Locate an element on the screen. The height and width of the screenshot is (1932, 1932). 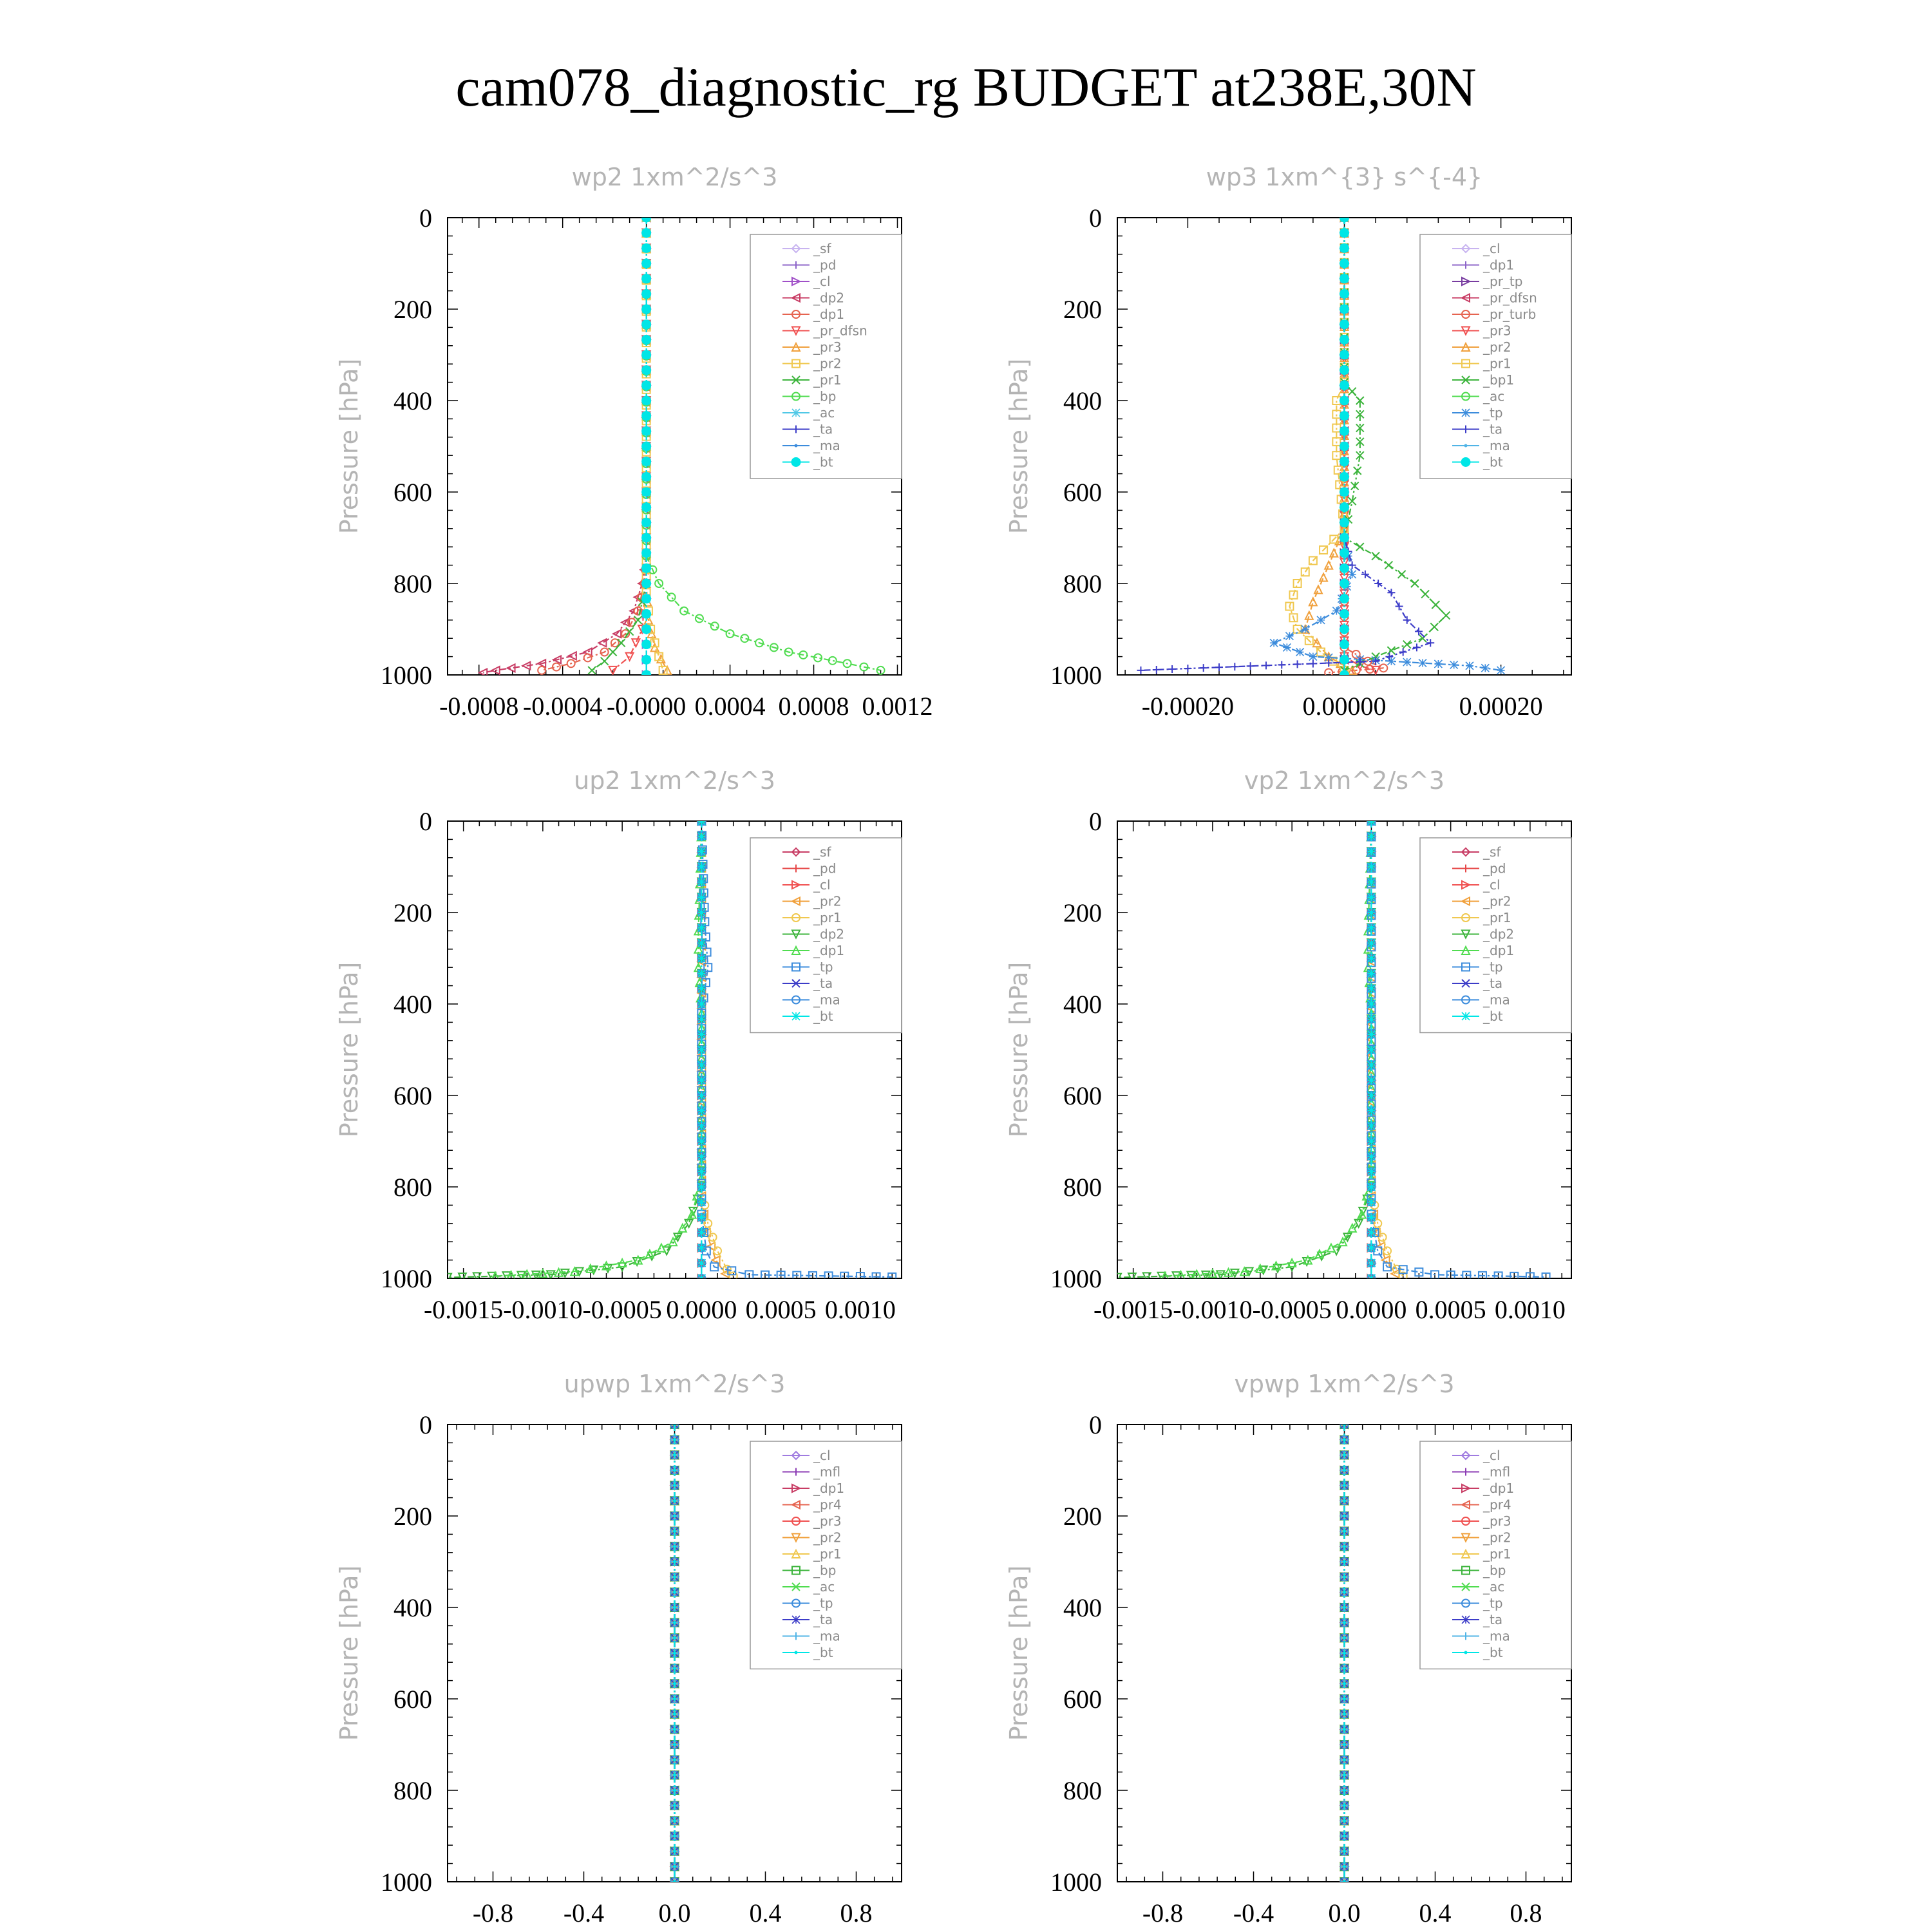
legend-label: _dp1 is located at coordinates (828, 314).